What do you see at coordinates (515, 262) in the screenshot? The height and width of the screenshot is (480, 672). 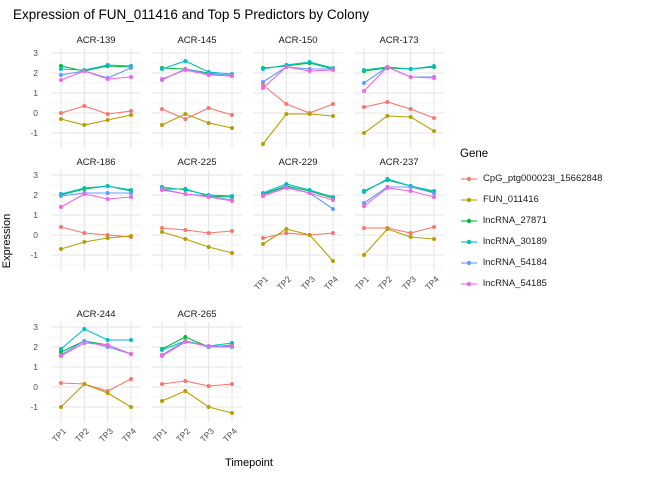 I see `legend-label: lncRNA_54184` at bounding box center [515, 262].